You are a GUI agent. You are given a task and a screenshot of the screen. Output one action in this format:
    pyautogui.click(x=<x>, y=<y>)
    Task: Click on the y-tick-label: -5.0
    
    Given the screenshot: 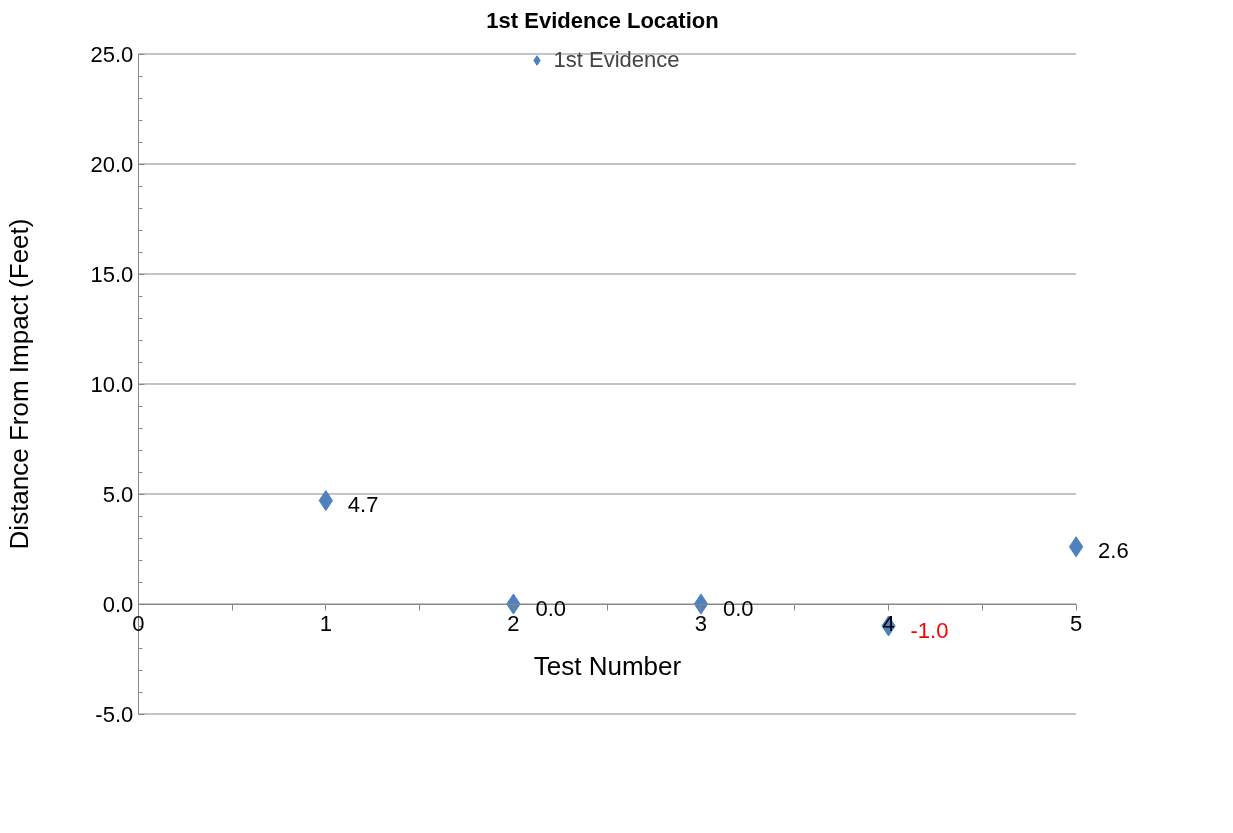 What is the action you would take?
    pyautogui.click(x=114, y=714)
    